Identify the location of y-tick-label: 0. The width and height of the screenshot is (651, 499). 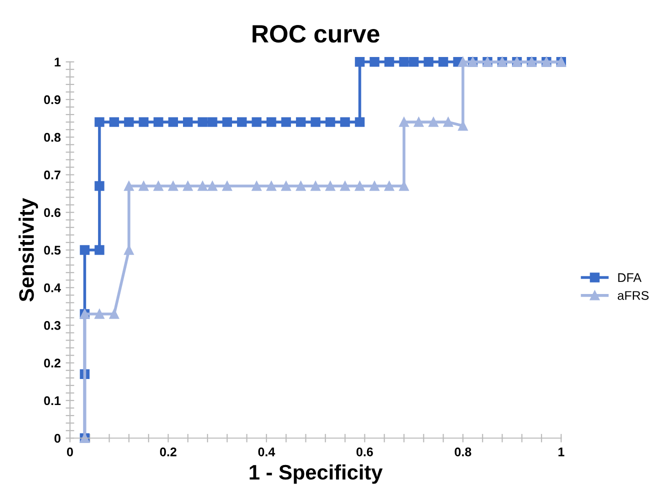
(57, 438).